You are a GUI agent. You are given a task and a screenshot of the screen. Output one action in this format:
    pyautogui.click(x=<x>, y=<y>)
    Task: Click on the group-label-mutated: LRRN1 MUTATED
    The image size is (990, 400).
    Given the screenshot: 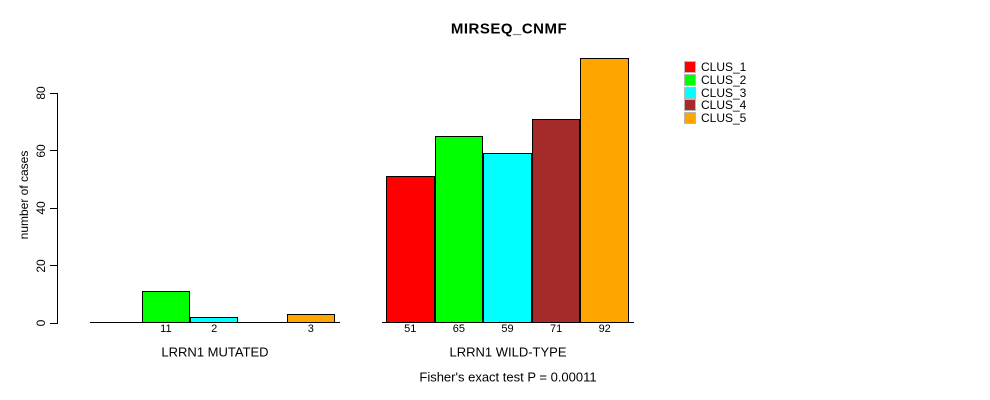 What is the action you would take?
    pyautogui.click(x=215, y=352)
    